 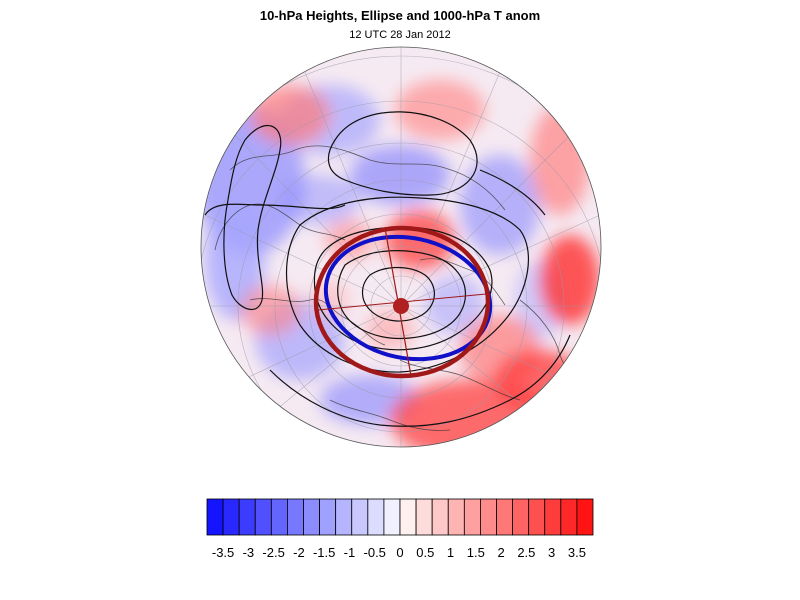 What do you see at coordinates (526, 552) in the screenshot?
I see `colorbar-tick-label: 2.5` at bounding box center [526, 552].